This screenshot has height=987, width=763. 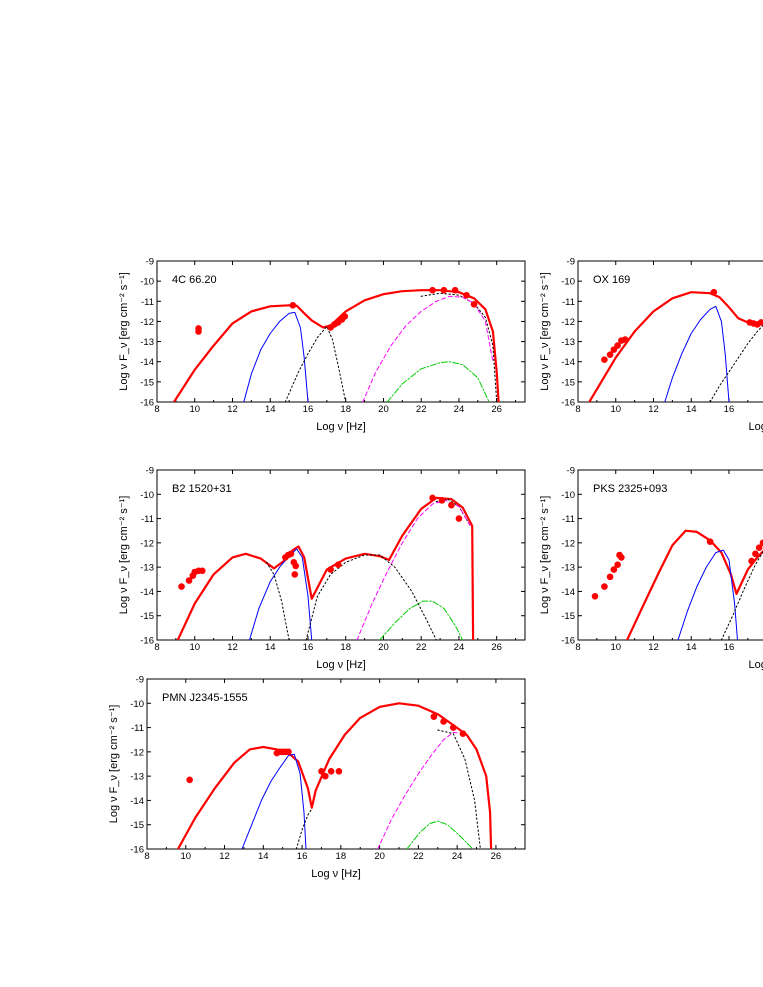 What do you see at coordinates (630, 489) in the screenshot?
I see `panel-title: PKS 2325+093` at bounding box center [630, 489].